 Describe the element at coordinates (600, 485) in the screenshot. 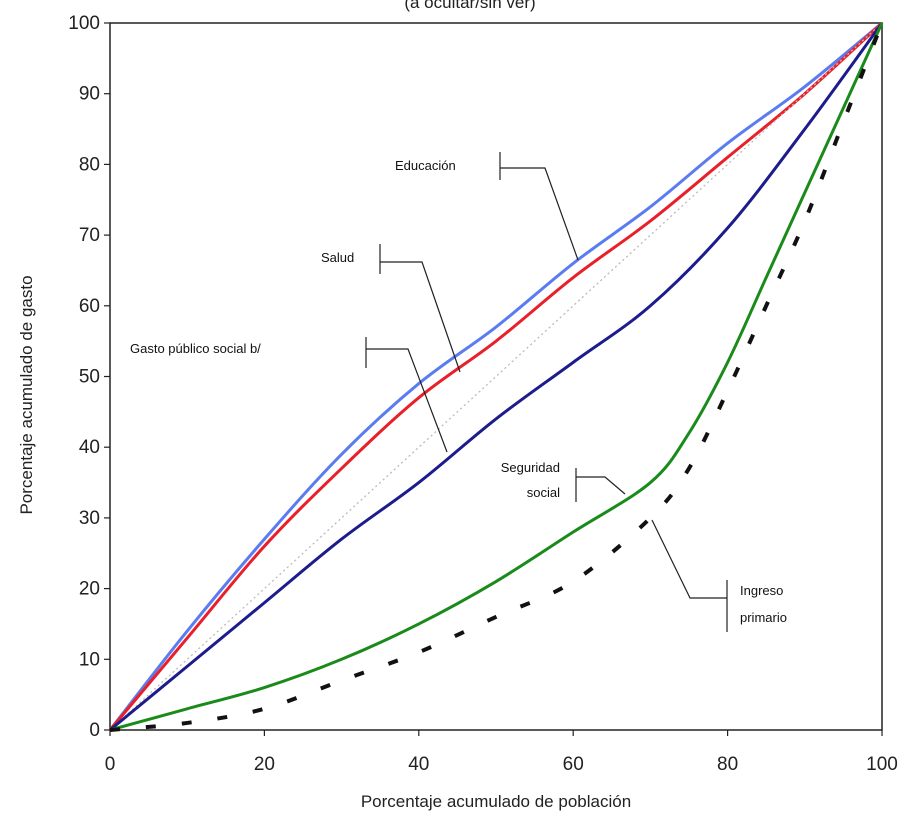

I see `annotation-leader-seguridad` at that location.